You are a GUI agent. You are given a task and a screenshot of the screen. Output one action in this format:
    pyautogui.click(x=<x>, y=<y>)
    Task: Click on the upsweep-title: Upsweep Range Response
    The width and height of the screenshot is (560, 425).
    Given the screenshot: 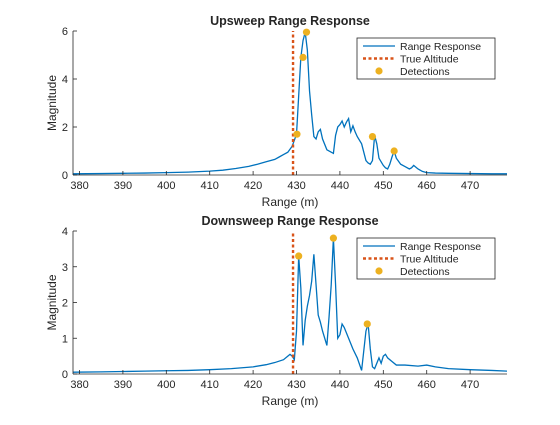 What is the action you would take?
    pyautogui.click(x=290, y=21)
    